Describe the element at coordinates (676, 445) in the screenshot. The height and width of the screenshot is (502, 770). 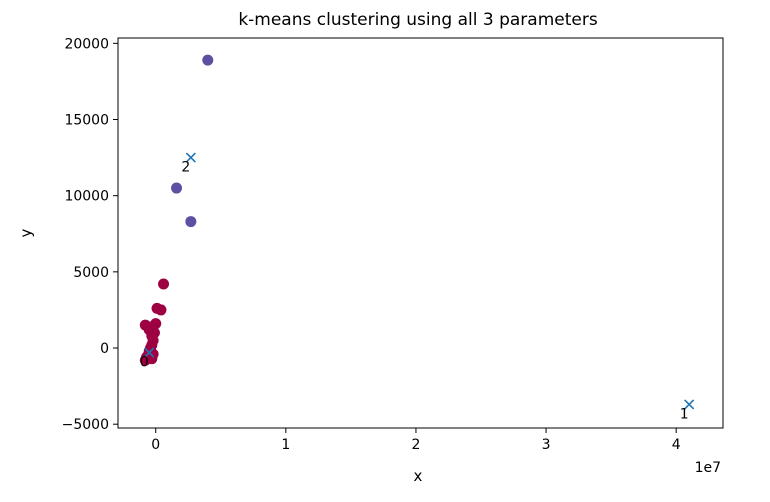
I see `x-tick-label: 4` at that location.